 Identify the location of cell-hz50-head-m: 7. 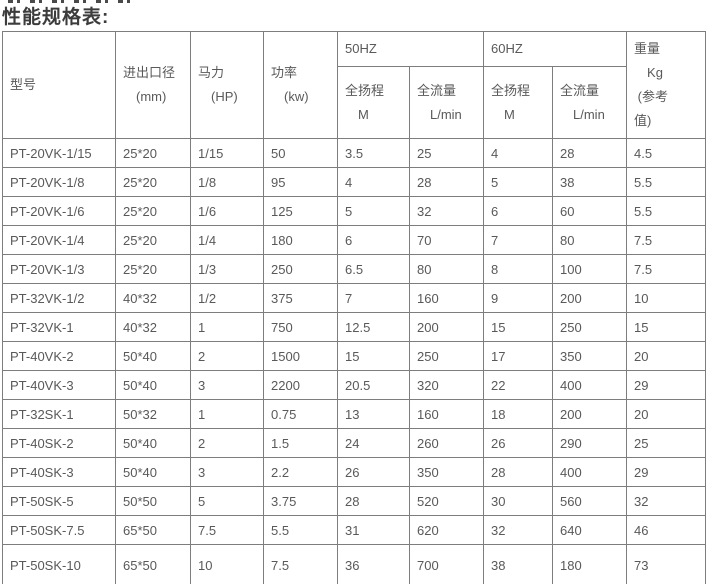
(373, 298).